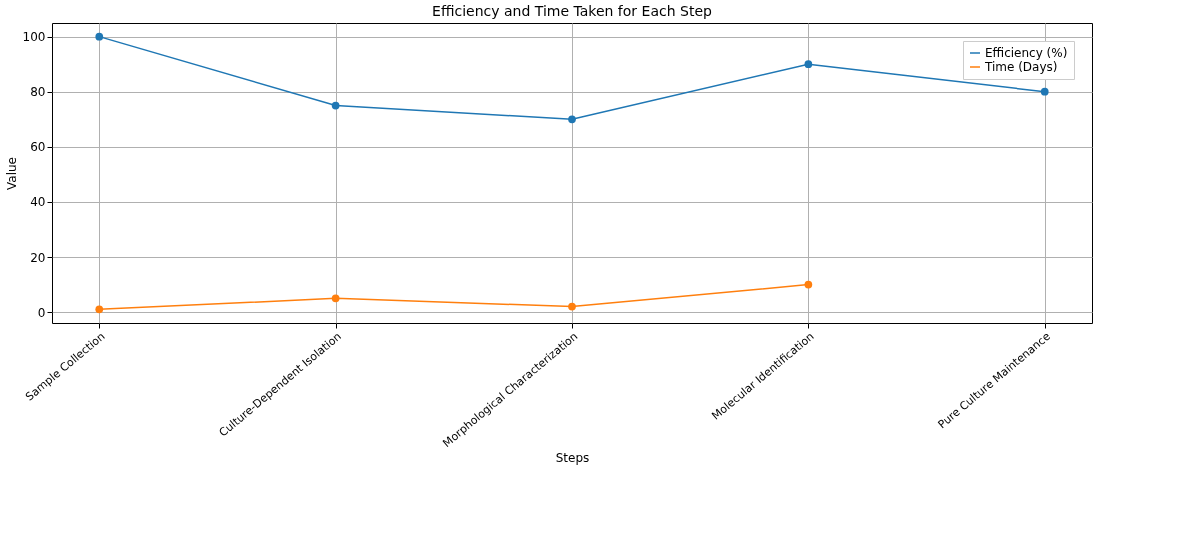 The image size is (1191, 536). Describe the element at coordinates (572, 11) in the screenshot. I see `chart-title: Efficiency and Time Taken for Each Step` at that location.